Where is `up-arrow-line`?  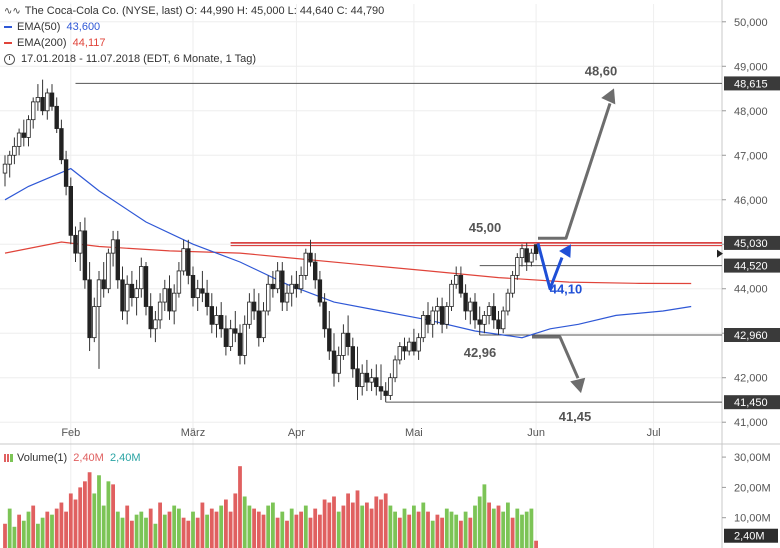
up-arrow-line is located at coordinates (575, 171).